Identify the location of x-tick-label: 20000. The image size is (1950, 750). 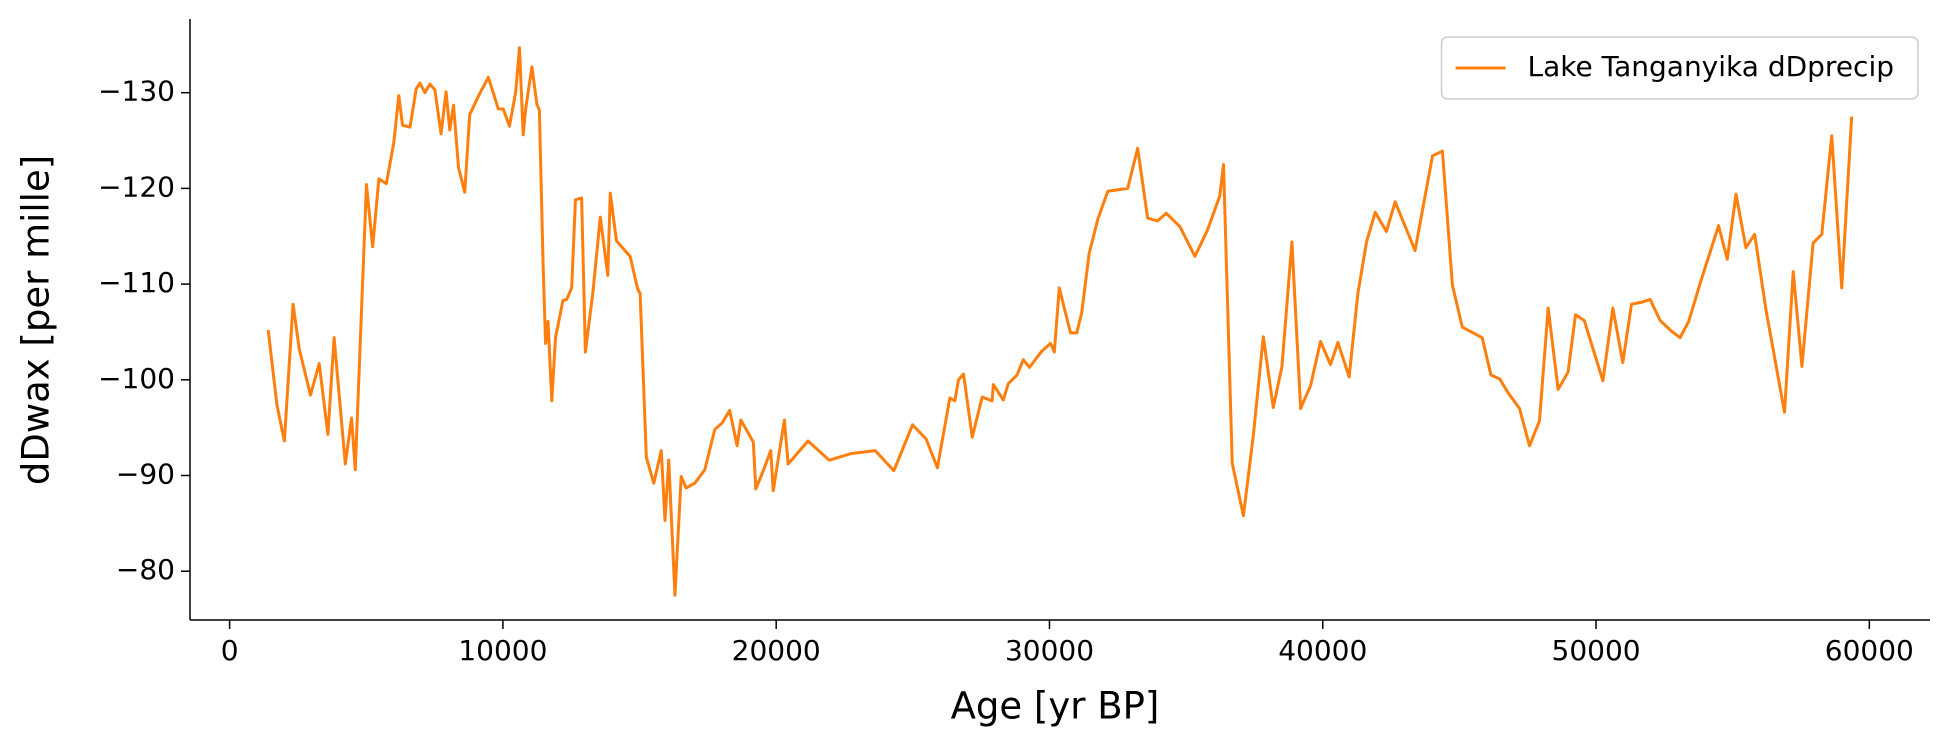
(776, 650).